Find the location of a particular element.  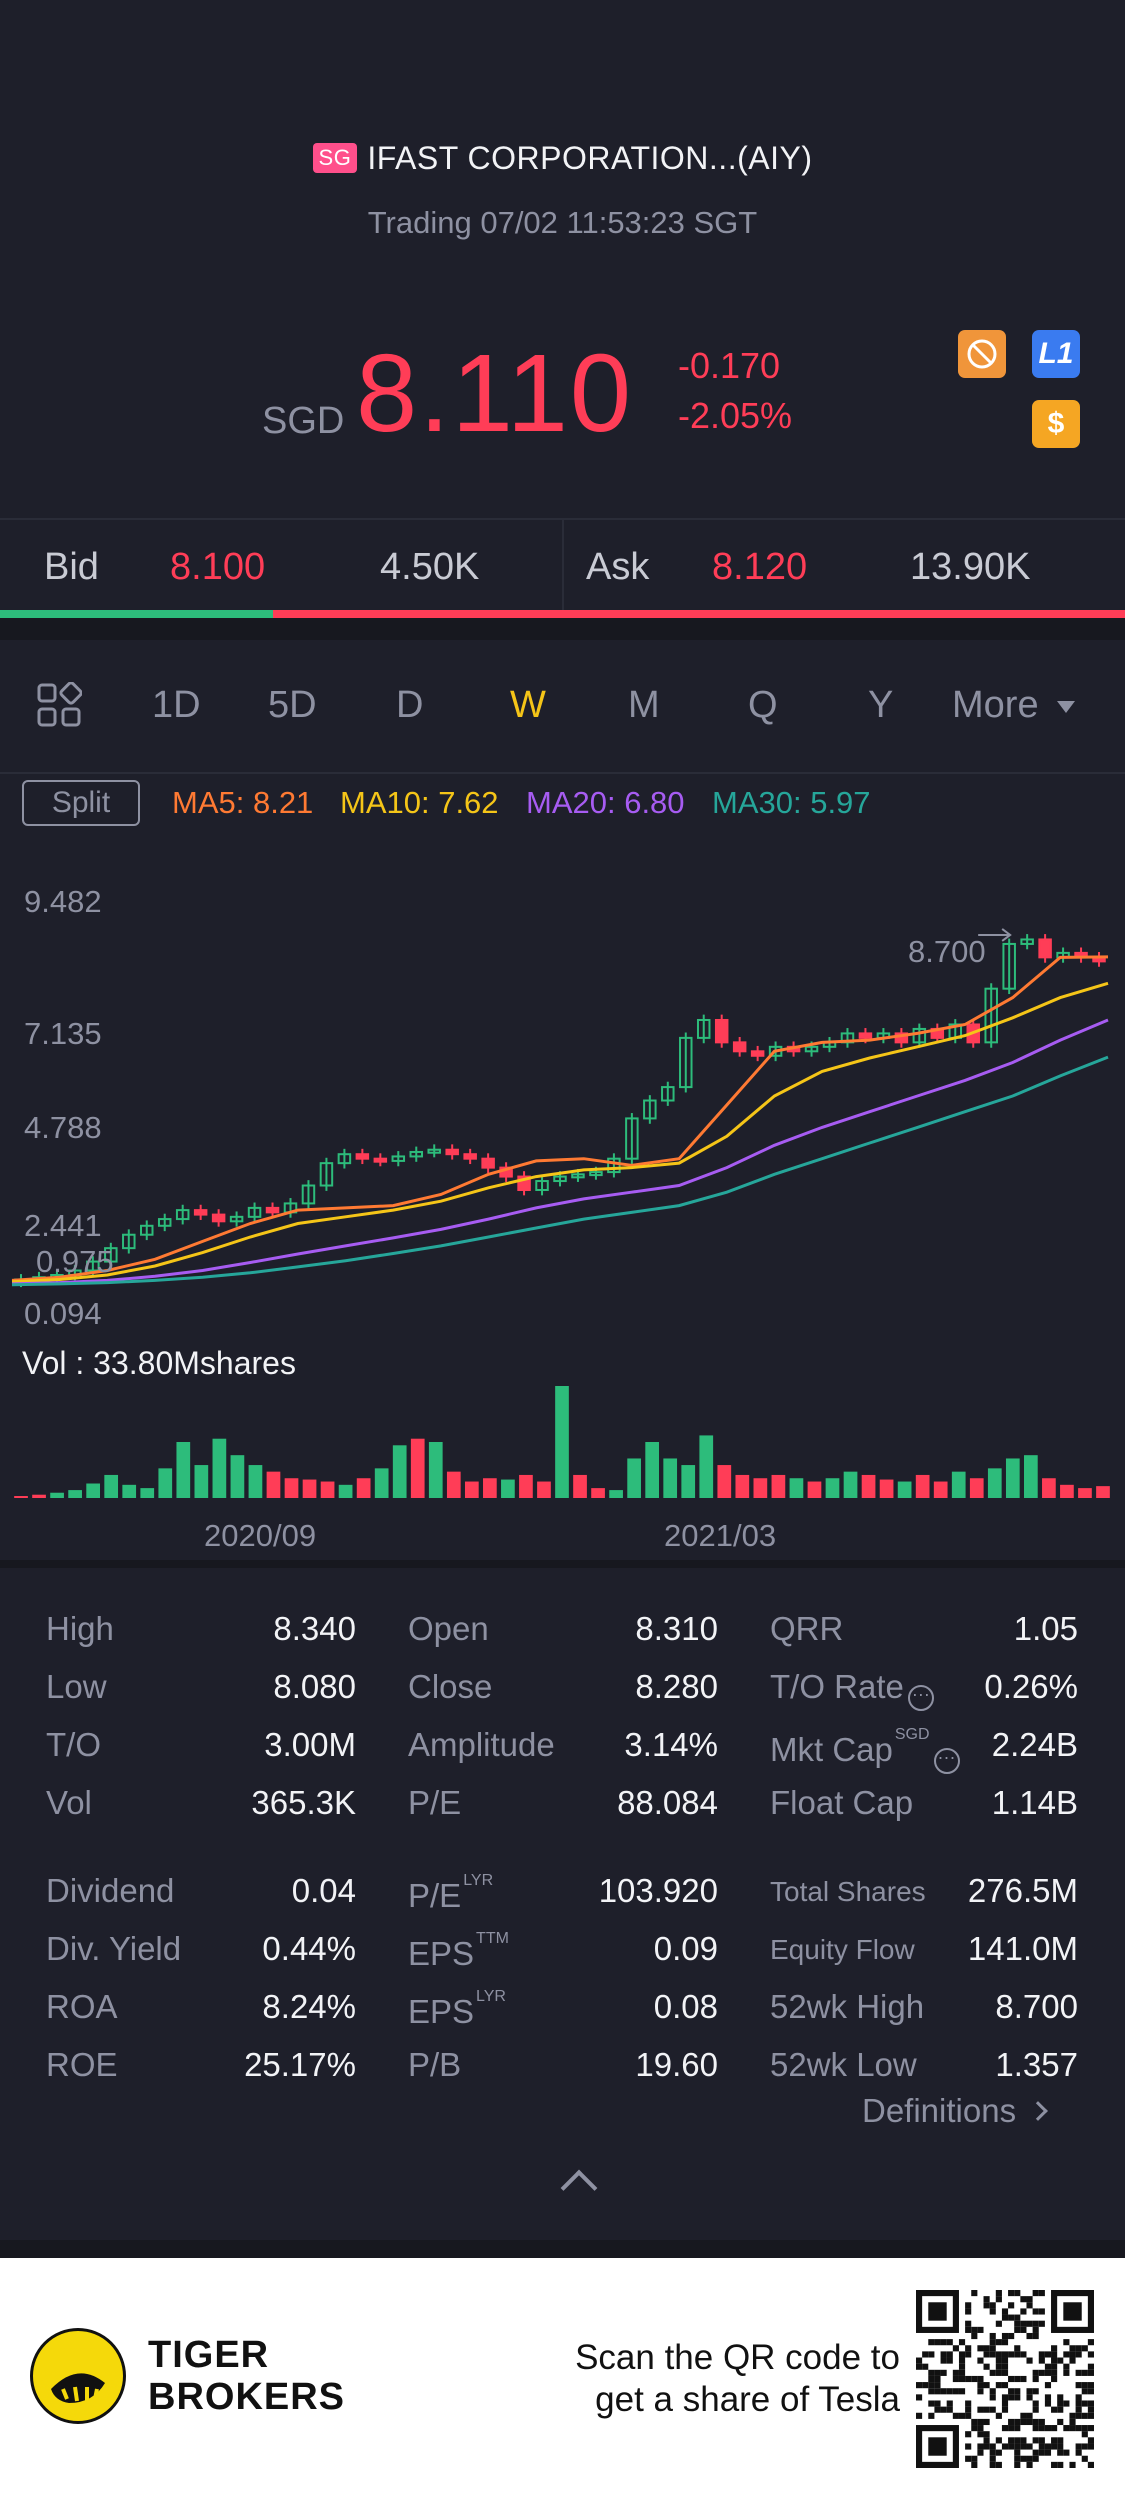

split-button: Split is located at coordinates (81, 803).